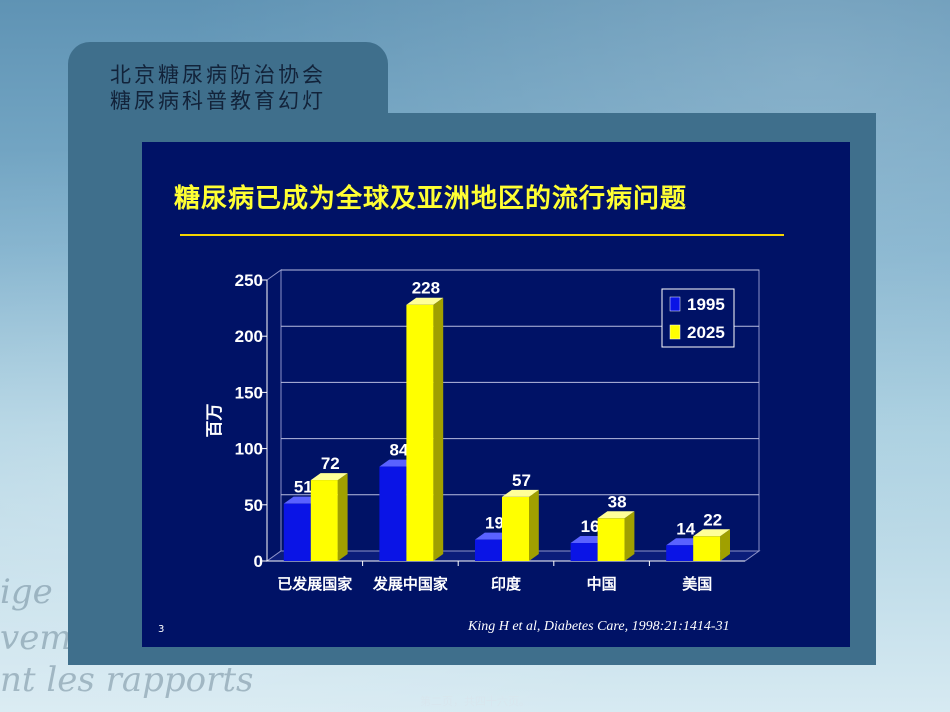  What do you see at coordinates (410, 584) in the screenshot?
I see `x-tick-label: 发展中国家` at bounding box center [410, 584].